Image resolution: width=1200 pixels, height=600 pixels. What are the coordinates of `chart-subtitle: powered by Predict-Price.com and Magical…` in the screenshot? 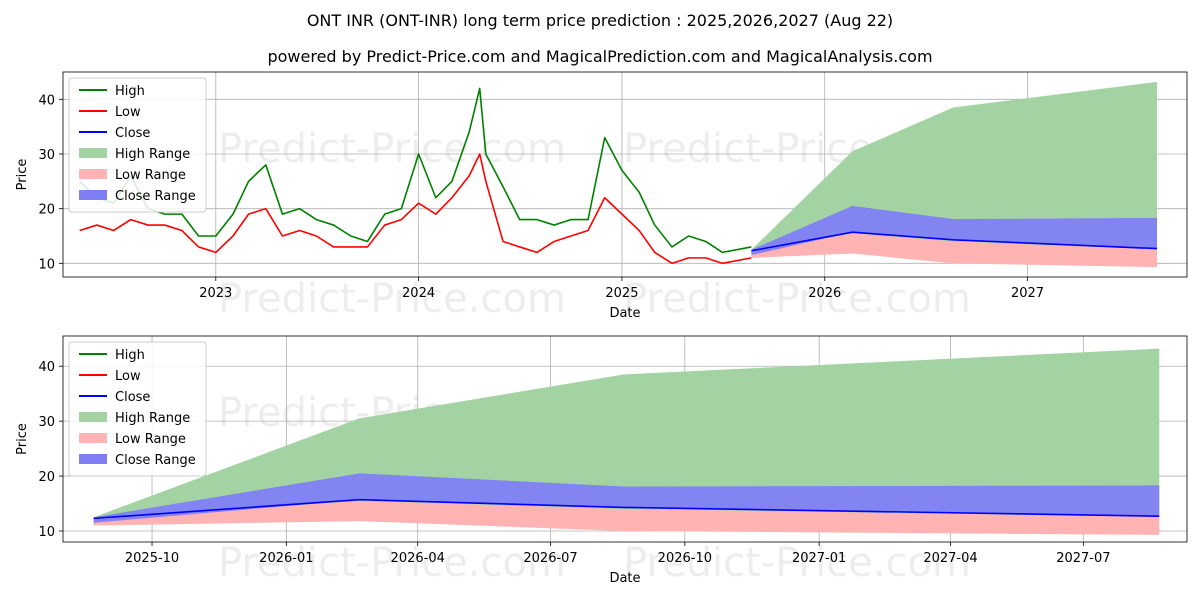 It's located at (599, 56).